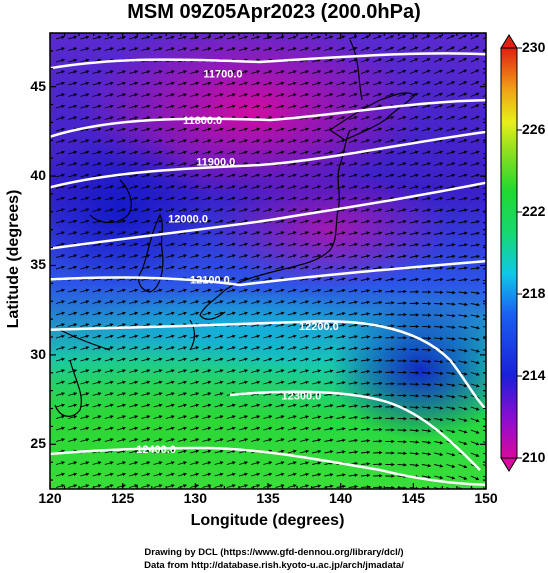 This screenshot has width=548, height=573. I want to click on cold-core-region, so click(330, 230).